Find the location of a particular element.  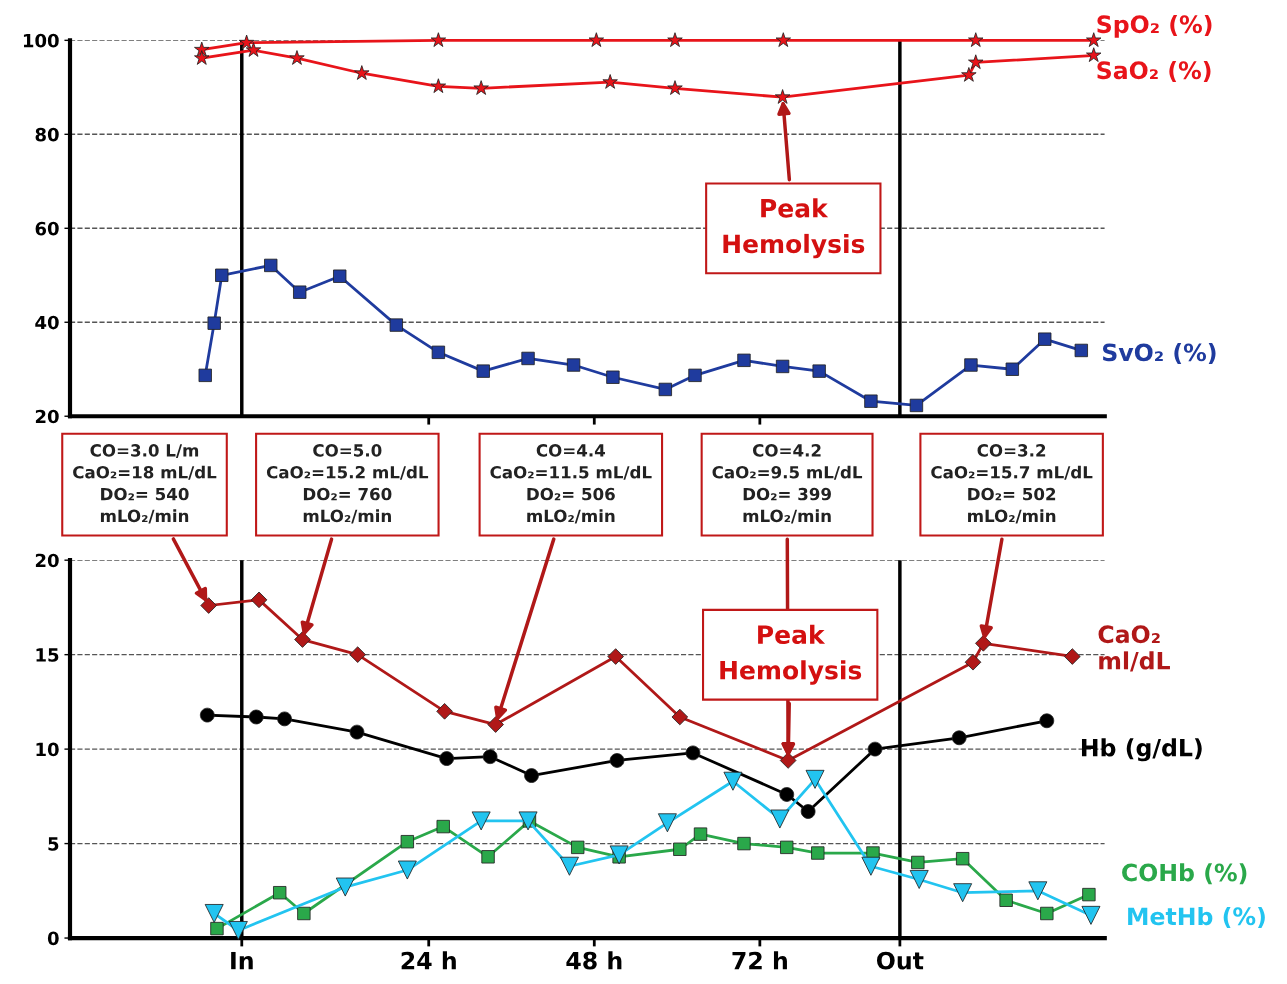

y-tick-label: 80 is located at coordinates (47, 134).